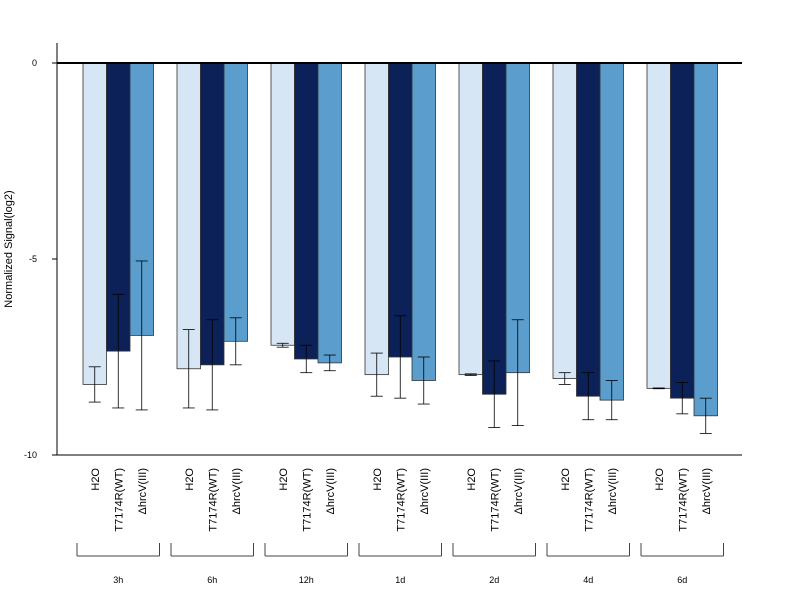 This screenshot has height=605, width=800. I want to click on group-brackets: 3h 6h 12h 1d 2d 4d 6d, so click(400, 564).